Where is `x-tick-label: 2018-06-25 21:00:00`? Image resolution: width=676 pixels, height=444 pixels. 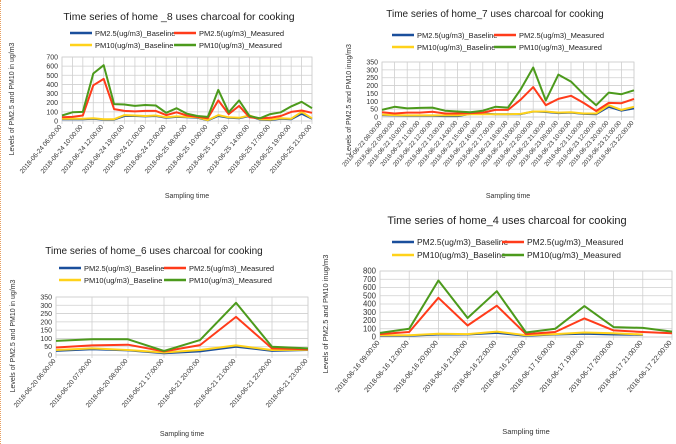
x-tick-label: 2018-06-25 21:00:00 is located at coordinates (291, 150).